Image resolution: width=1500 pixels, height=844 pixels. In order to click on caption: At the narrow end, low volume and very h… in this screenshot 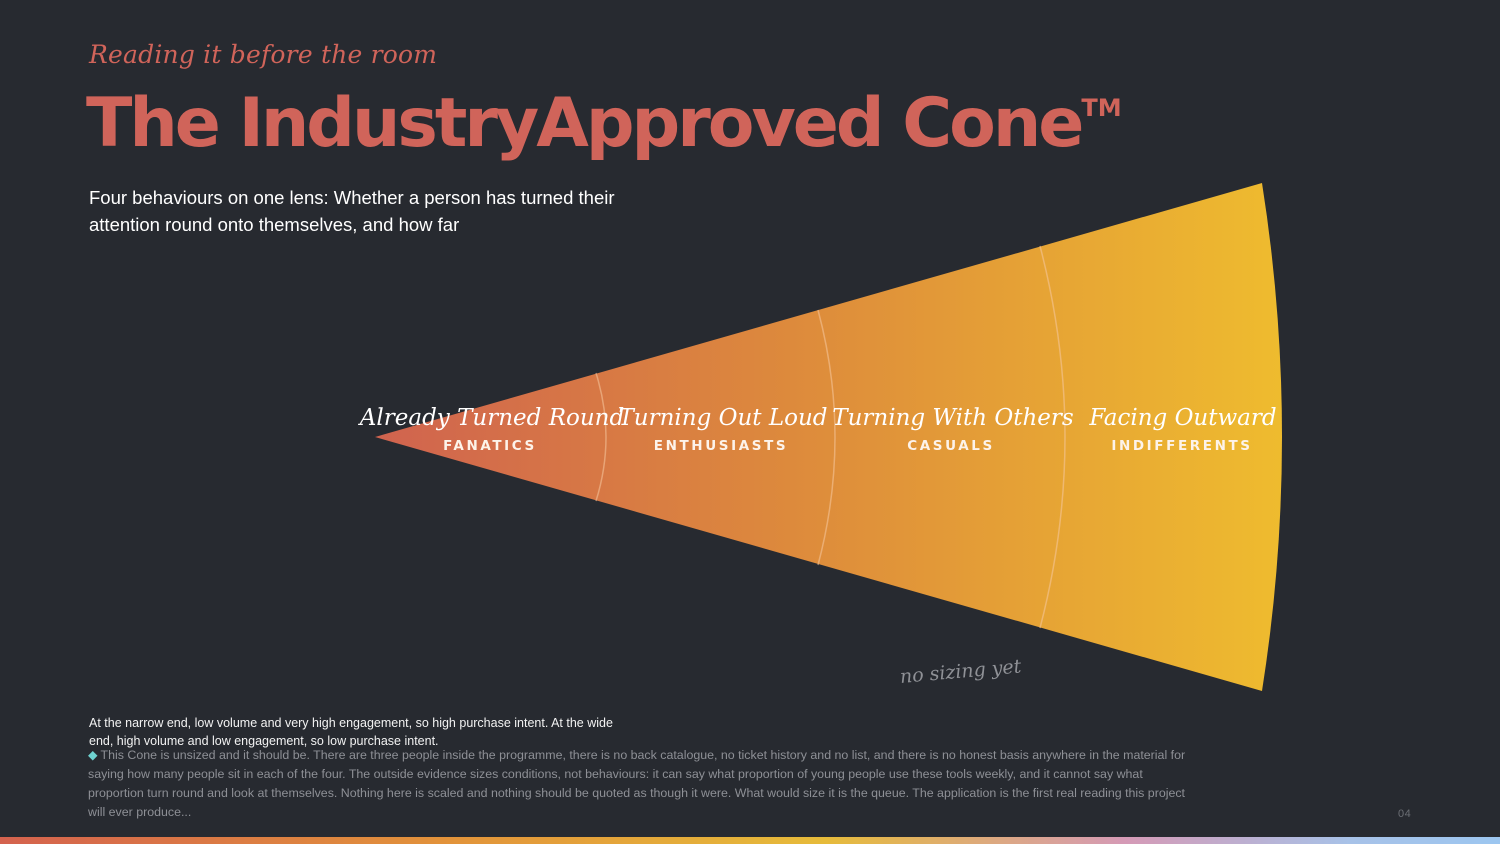, I will do `click(351, 732)`.